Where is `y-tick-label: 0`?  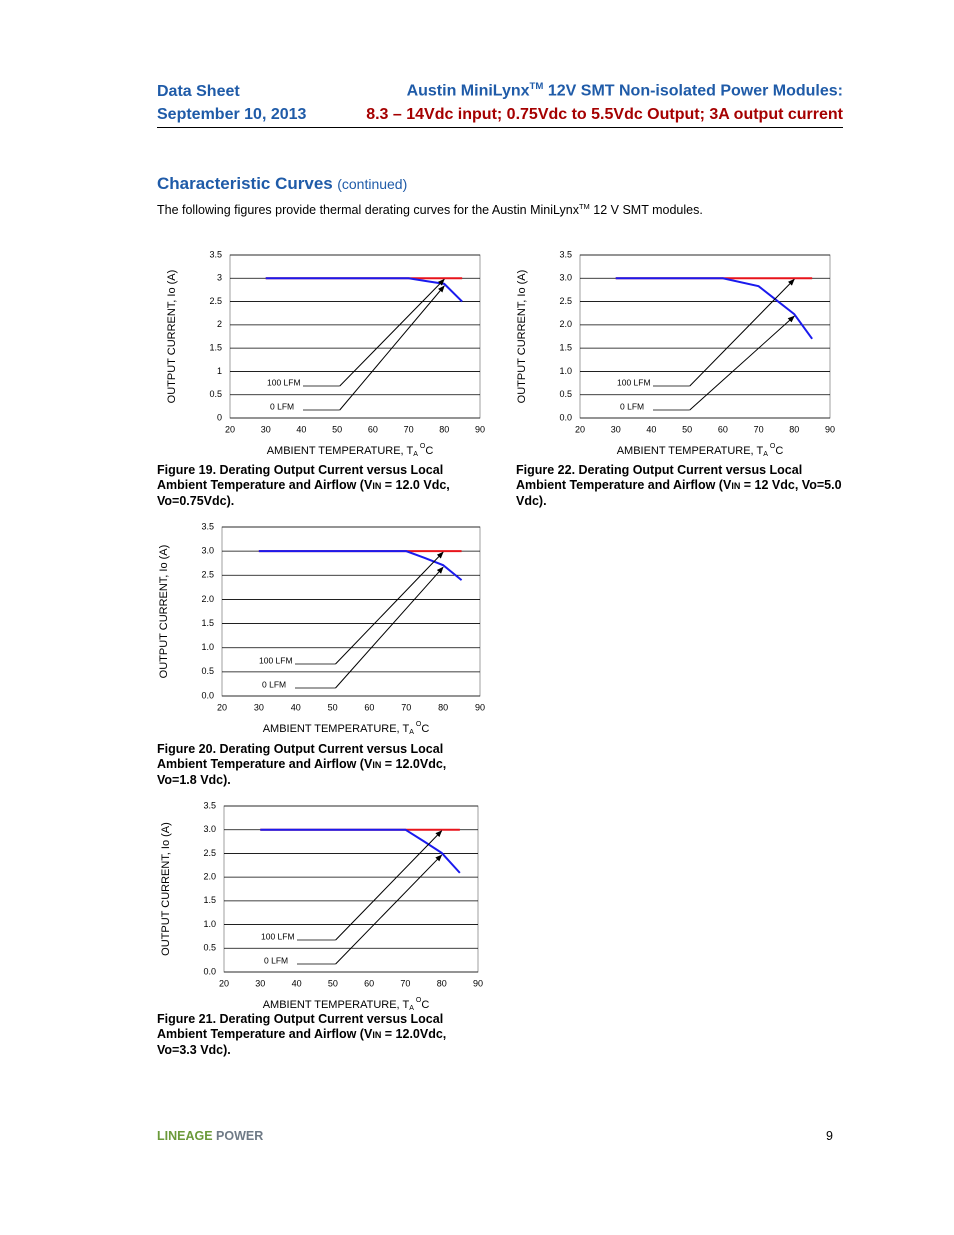 y-tick-label: 0 is located at coordinates (219, 417).